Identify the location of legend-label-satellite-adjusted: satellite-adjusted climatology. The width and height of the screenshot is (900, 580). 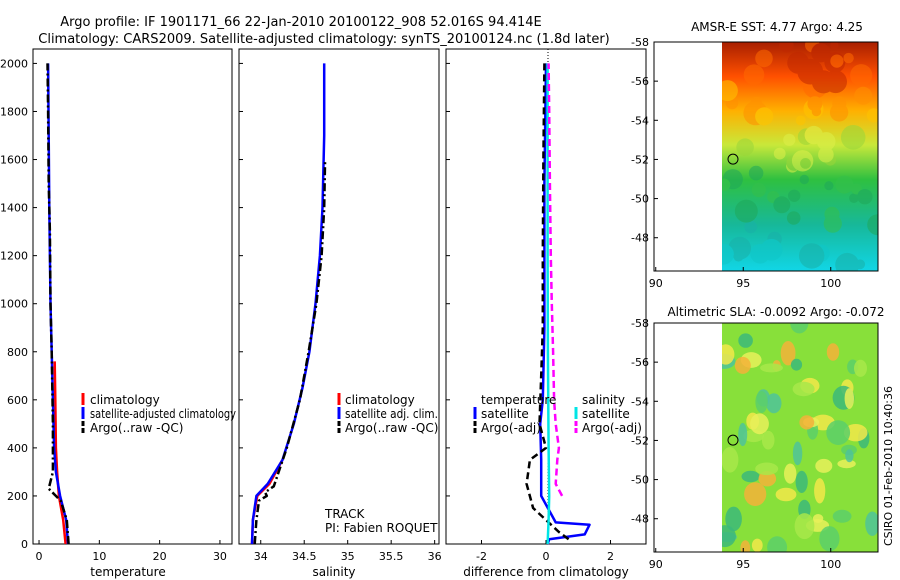
(163, 414).